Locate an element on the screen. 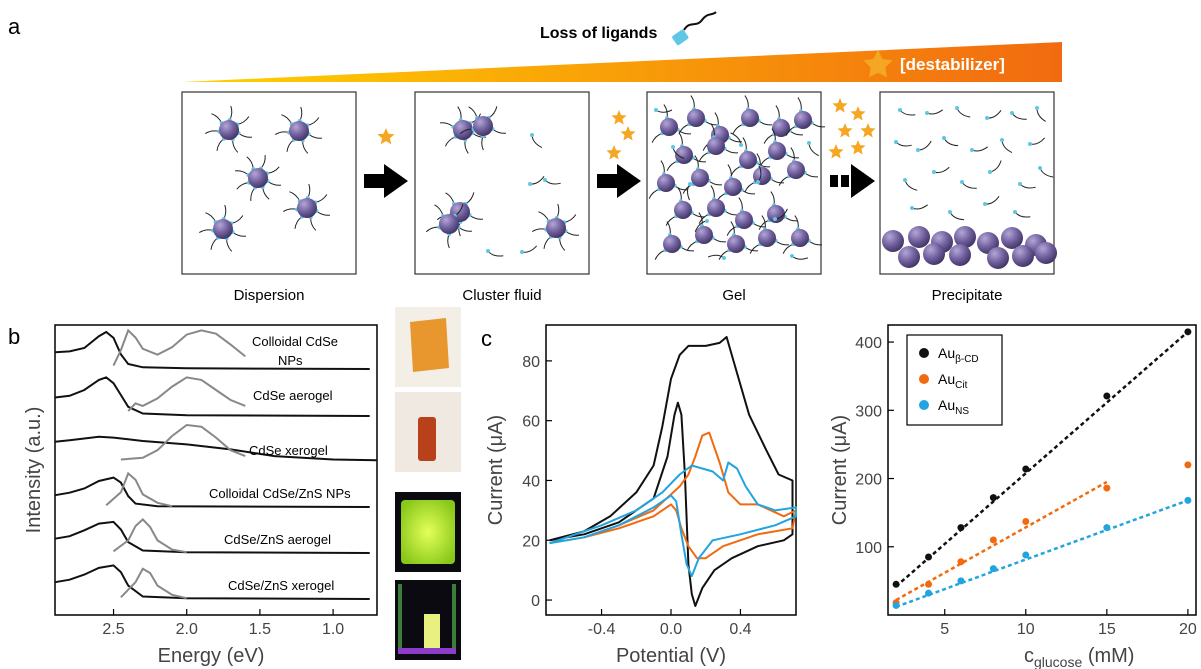 The image size is (1201, 669). y-tick-label: 0 is located at coordinates (535, 601).